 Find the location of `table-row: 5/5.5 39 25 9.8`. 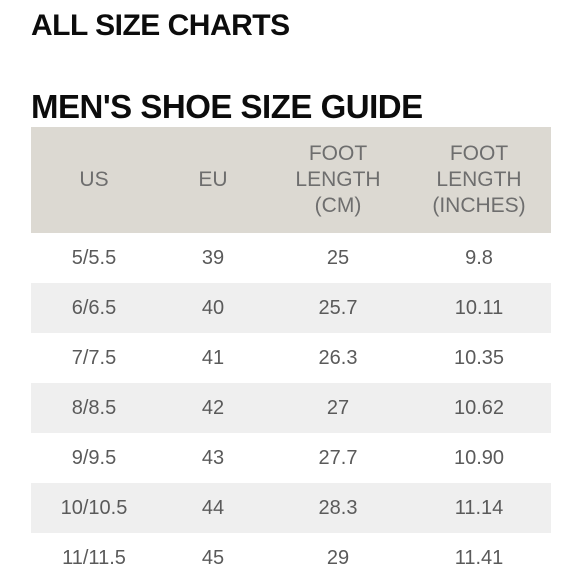

table-row: 5/5.5 39 25 9.8 is located at coordinates (291, 258).